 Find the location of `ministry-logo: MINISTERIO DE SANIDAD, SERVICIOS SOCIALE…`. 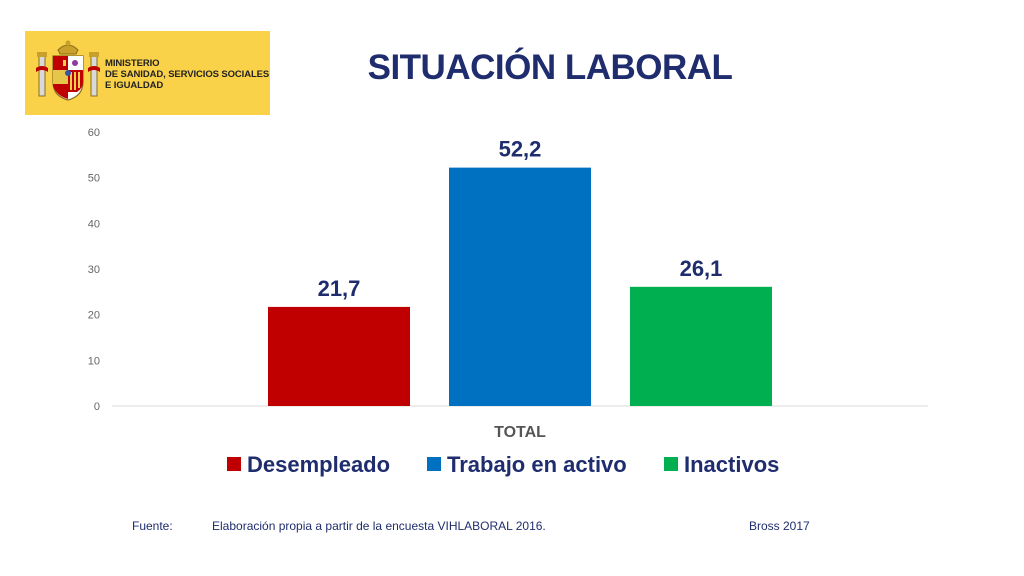

ministry-logo: MINISTERIO DE SANIDAD, SERVICIOS SOCIALE… is located at coordinates (147, 73).